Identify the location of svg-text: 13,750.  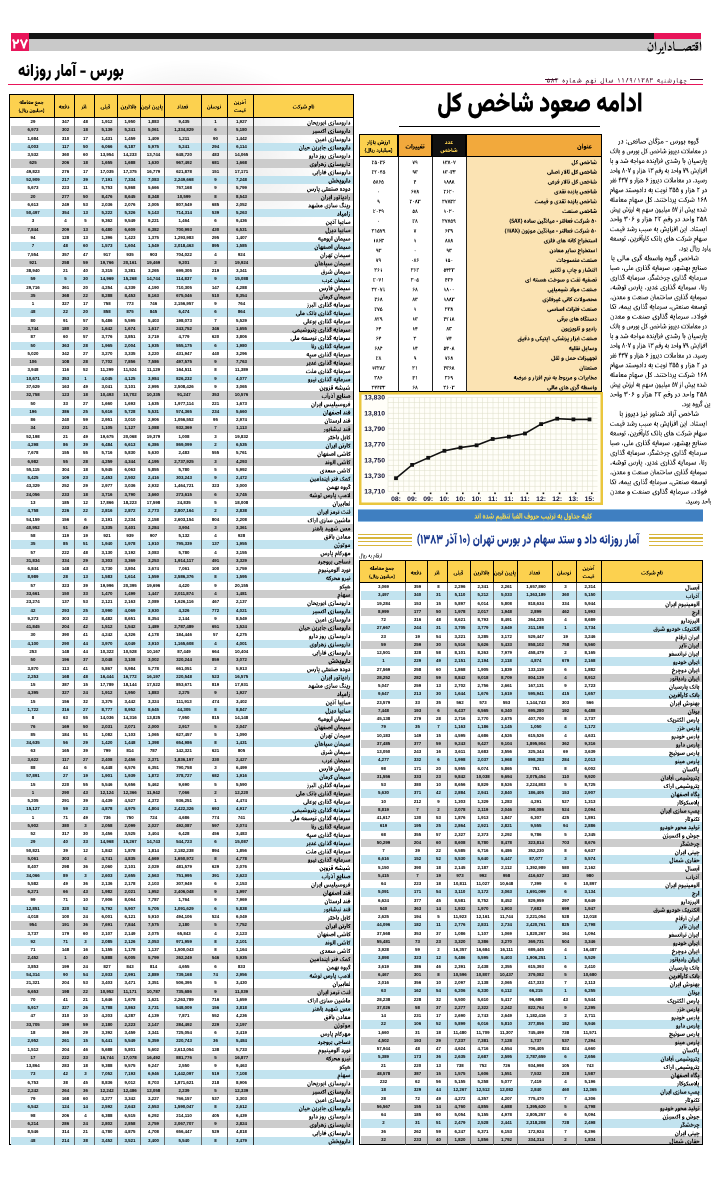
(374, 460).